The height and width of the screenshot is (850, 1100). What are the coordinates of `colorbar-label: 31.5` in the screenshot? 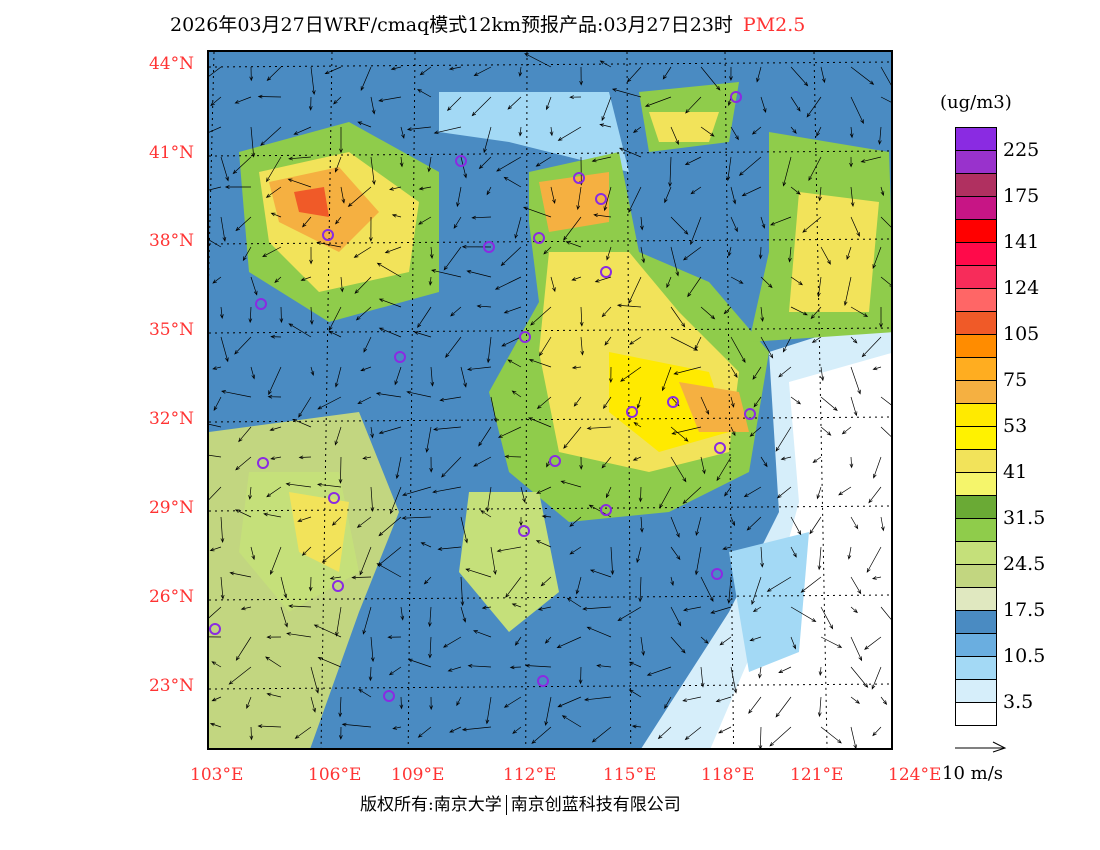 It's located at (1024, 518).